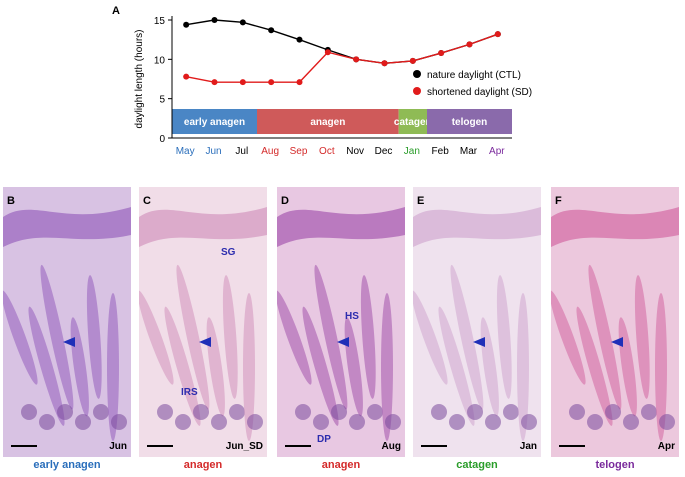 Image resolution: width=685 pixels, height=477 pixels. Describe the element at coordinates (67, 465) in the screenshot. I see `stage-label: early anagen` at that location.